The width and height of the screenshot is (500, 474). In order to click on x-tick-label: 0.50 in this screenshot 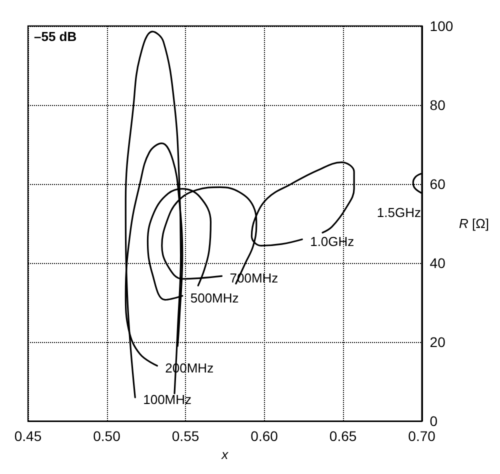, I will do `click(107, 436)`.